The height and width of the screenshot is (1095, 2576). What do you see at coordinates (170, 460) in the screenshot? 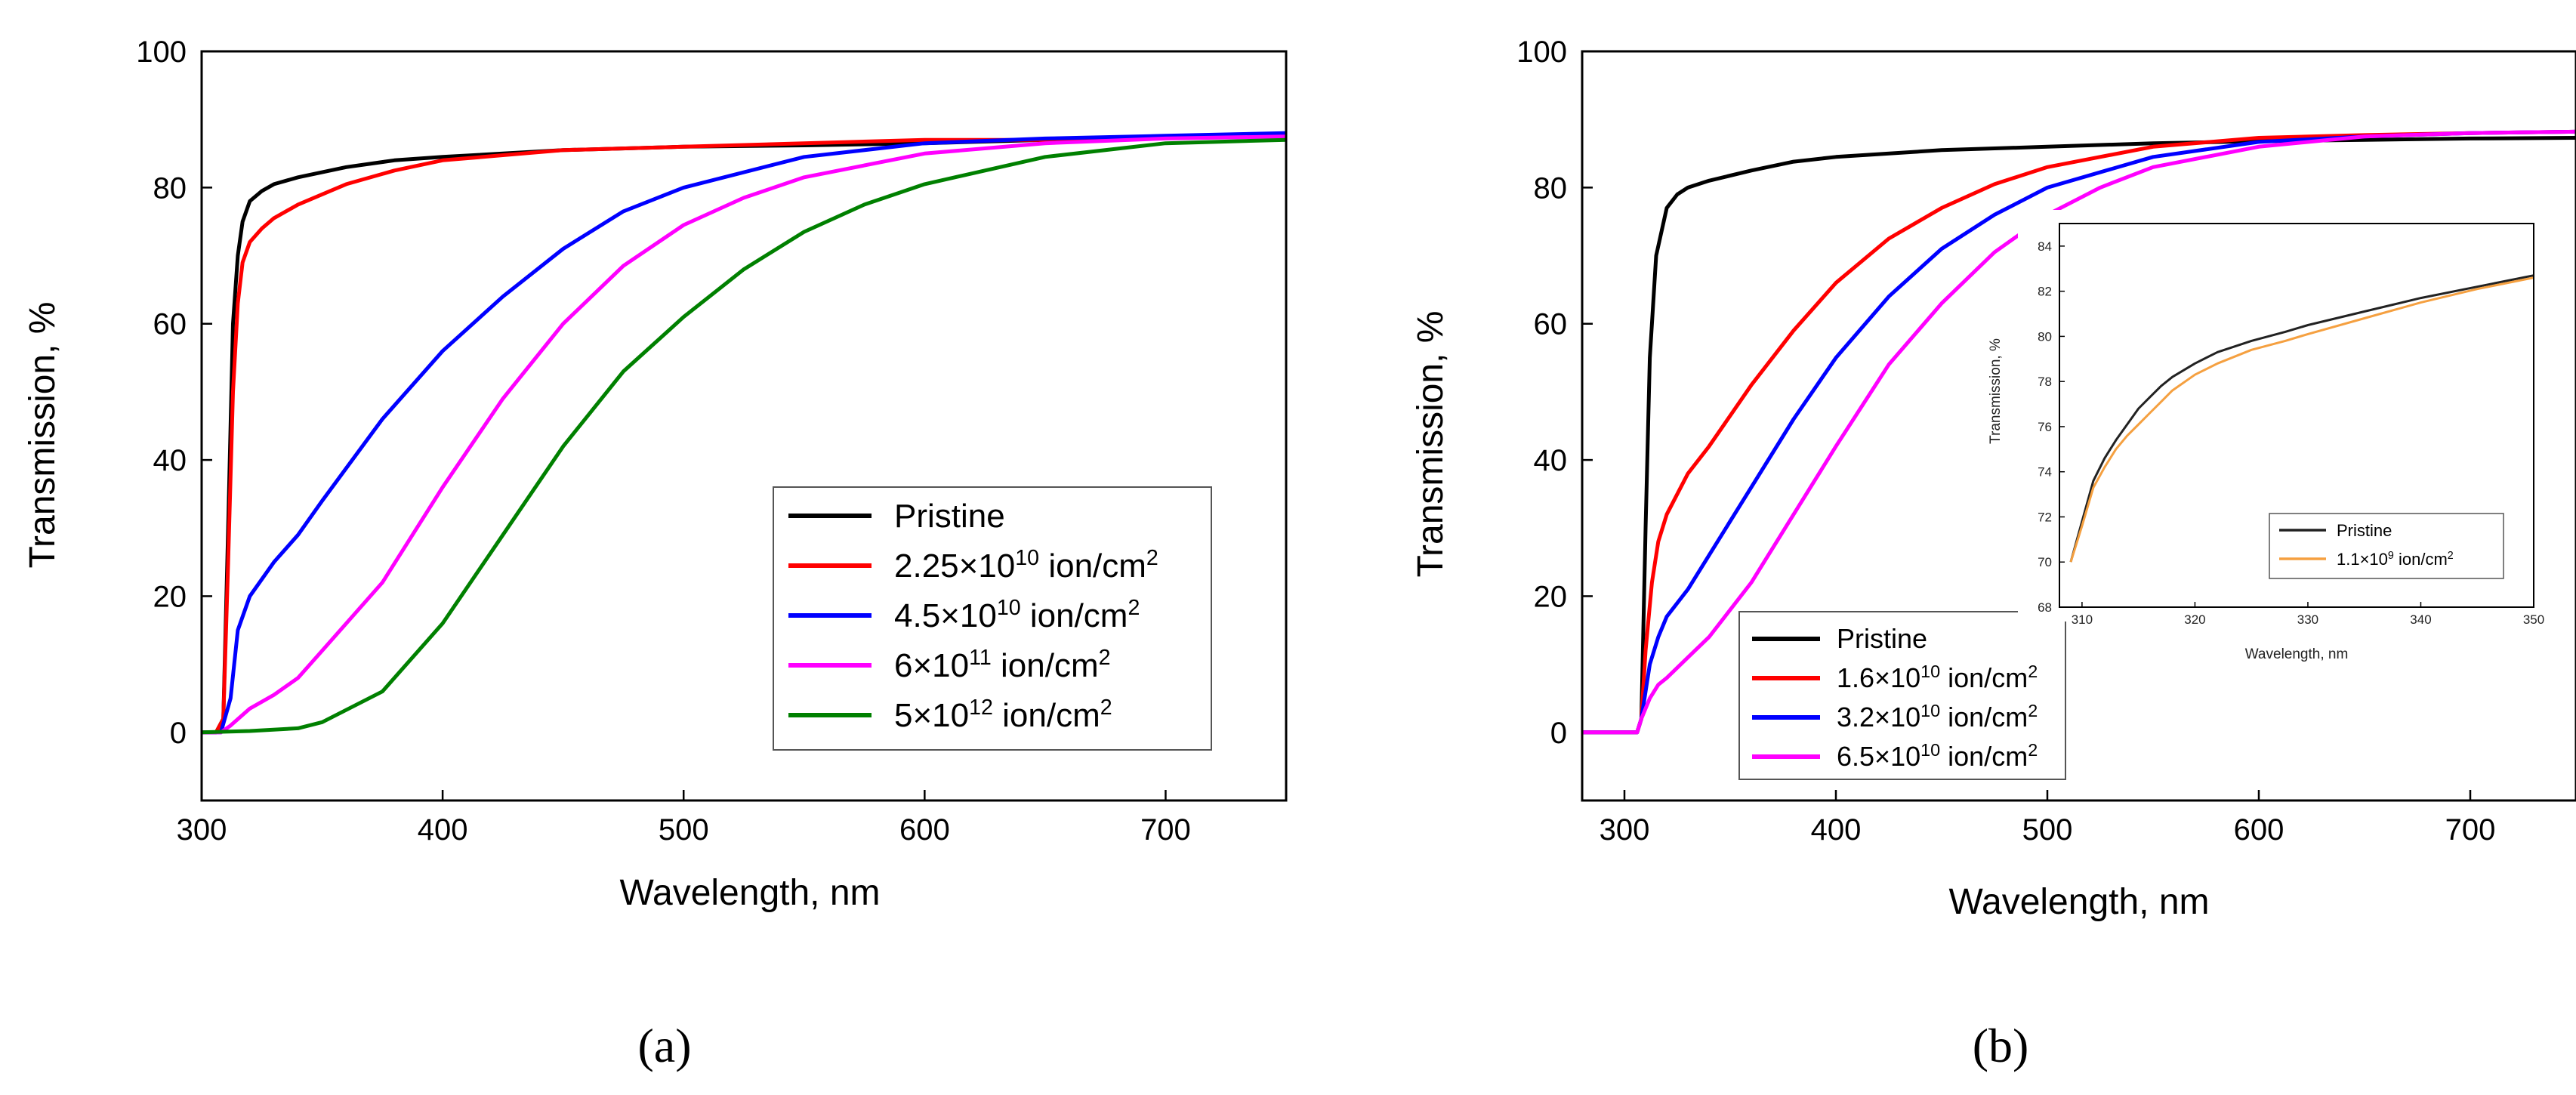
I see `panel-a-y-tick-label: 40` at bounding box center [170, 460].